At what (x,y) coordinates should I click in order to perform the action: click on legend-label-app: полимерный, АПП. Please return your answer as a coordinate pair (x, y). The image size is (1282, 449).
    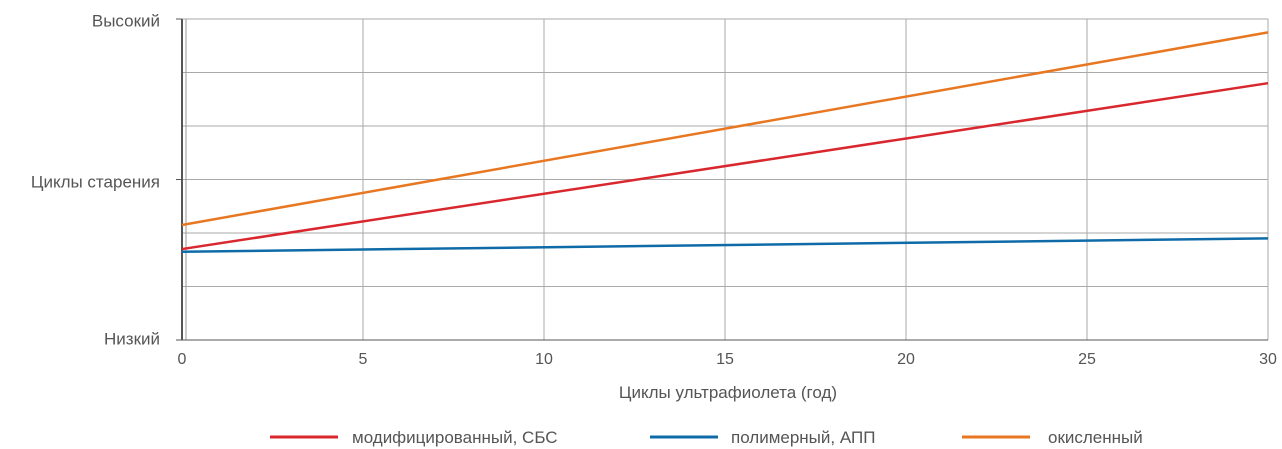
    Looking at the image, I should click on (803, 437).